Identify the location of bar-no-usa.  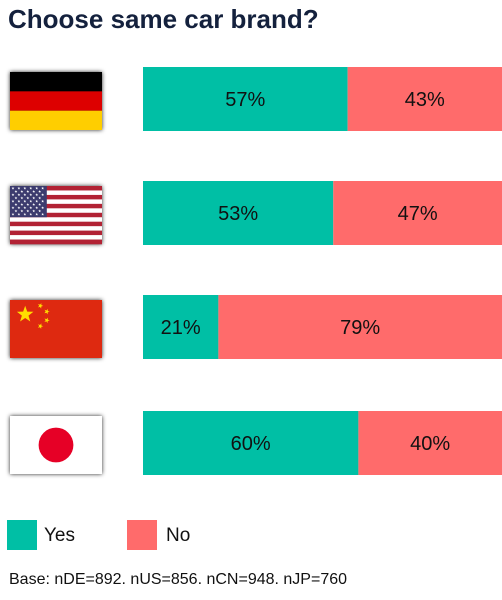
(417, 213).